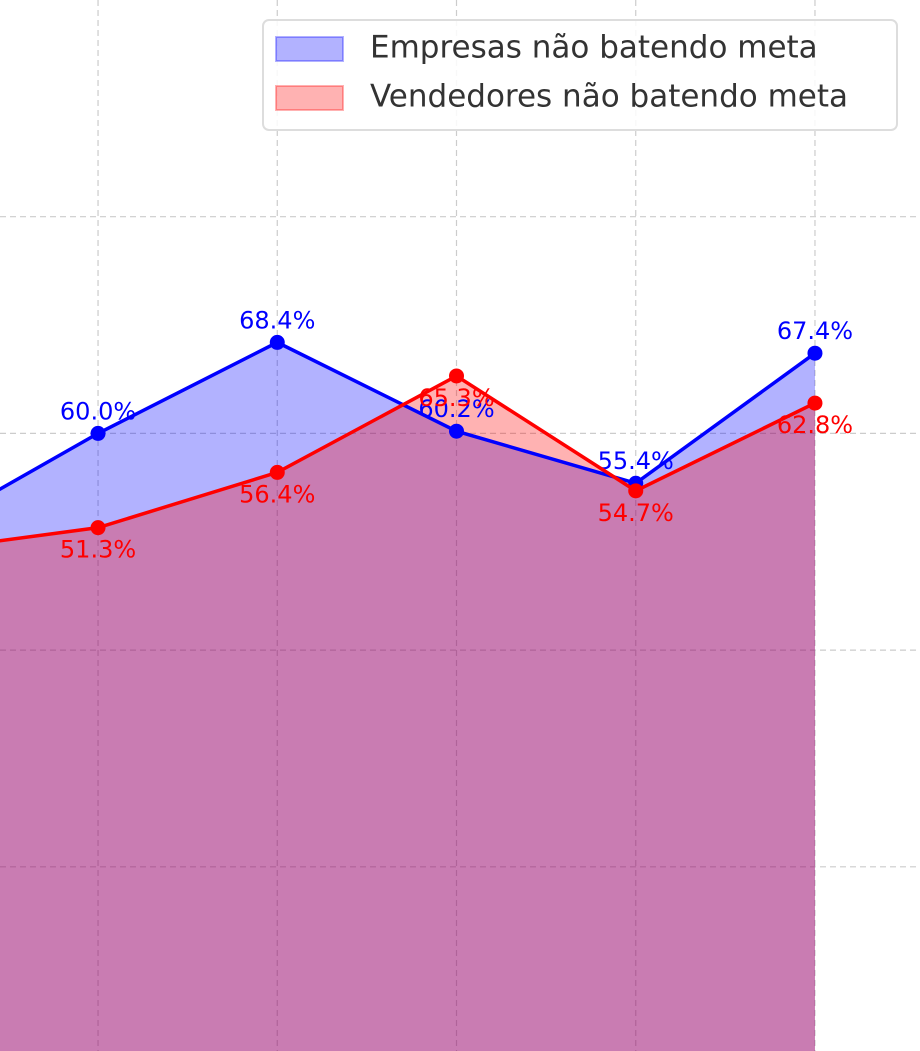  Describe the element at coordinates (815, 331) in the screenshot. I see `value-label: 67.4%` at that location.